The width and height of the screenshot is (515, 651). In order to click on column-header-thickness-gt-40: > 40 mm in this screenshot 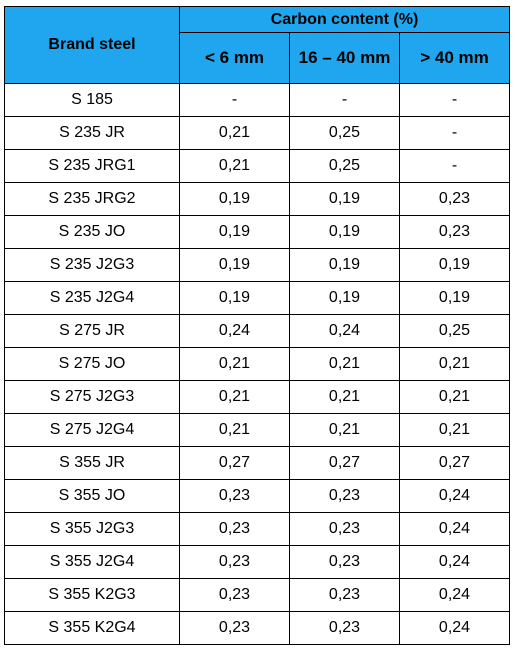, I will do `click(454, 58)`.